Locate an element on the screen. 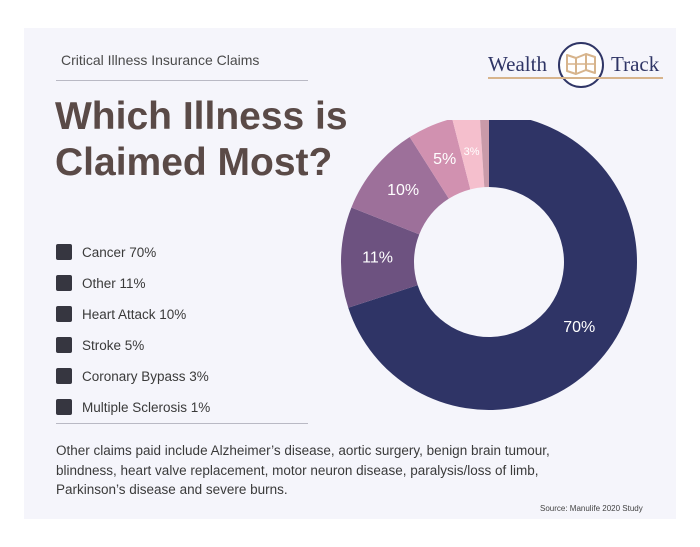 This screenshot has height=547, width=700. divider-top is located at coordinates (182, 80).